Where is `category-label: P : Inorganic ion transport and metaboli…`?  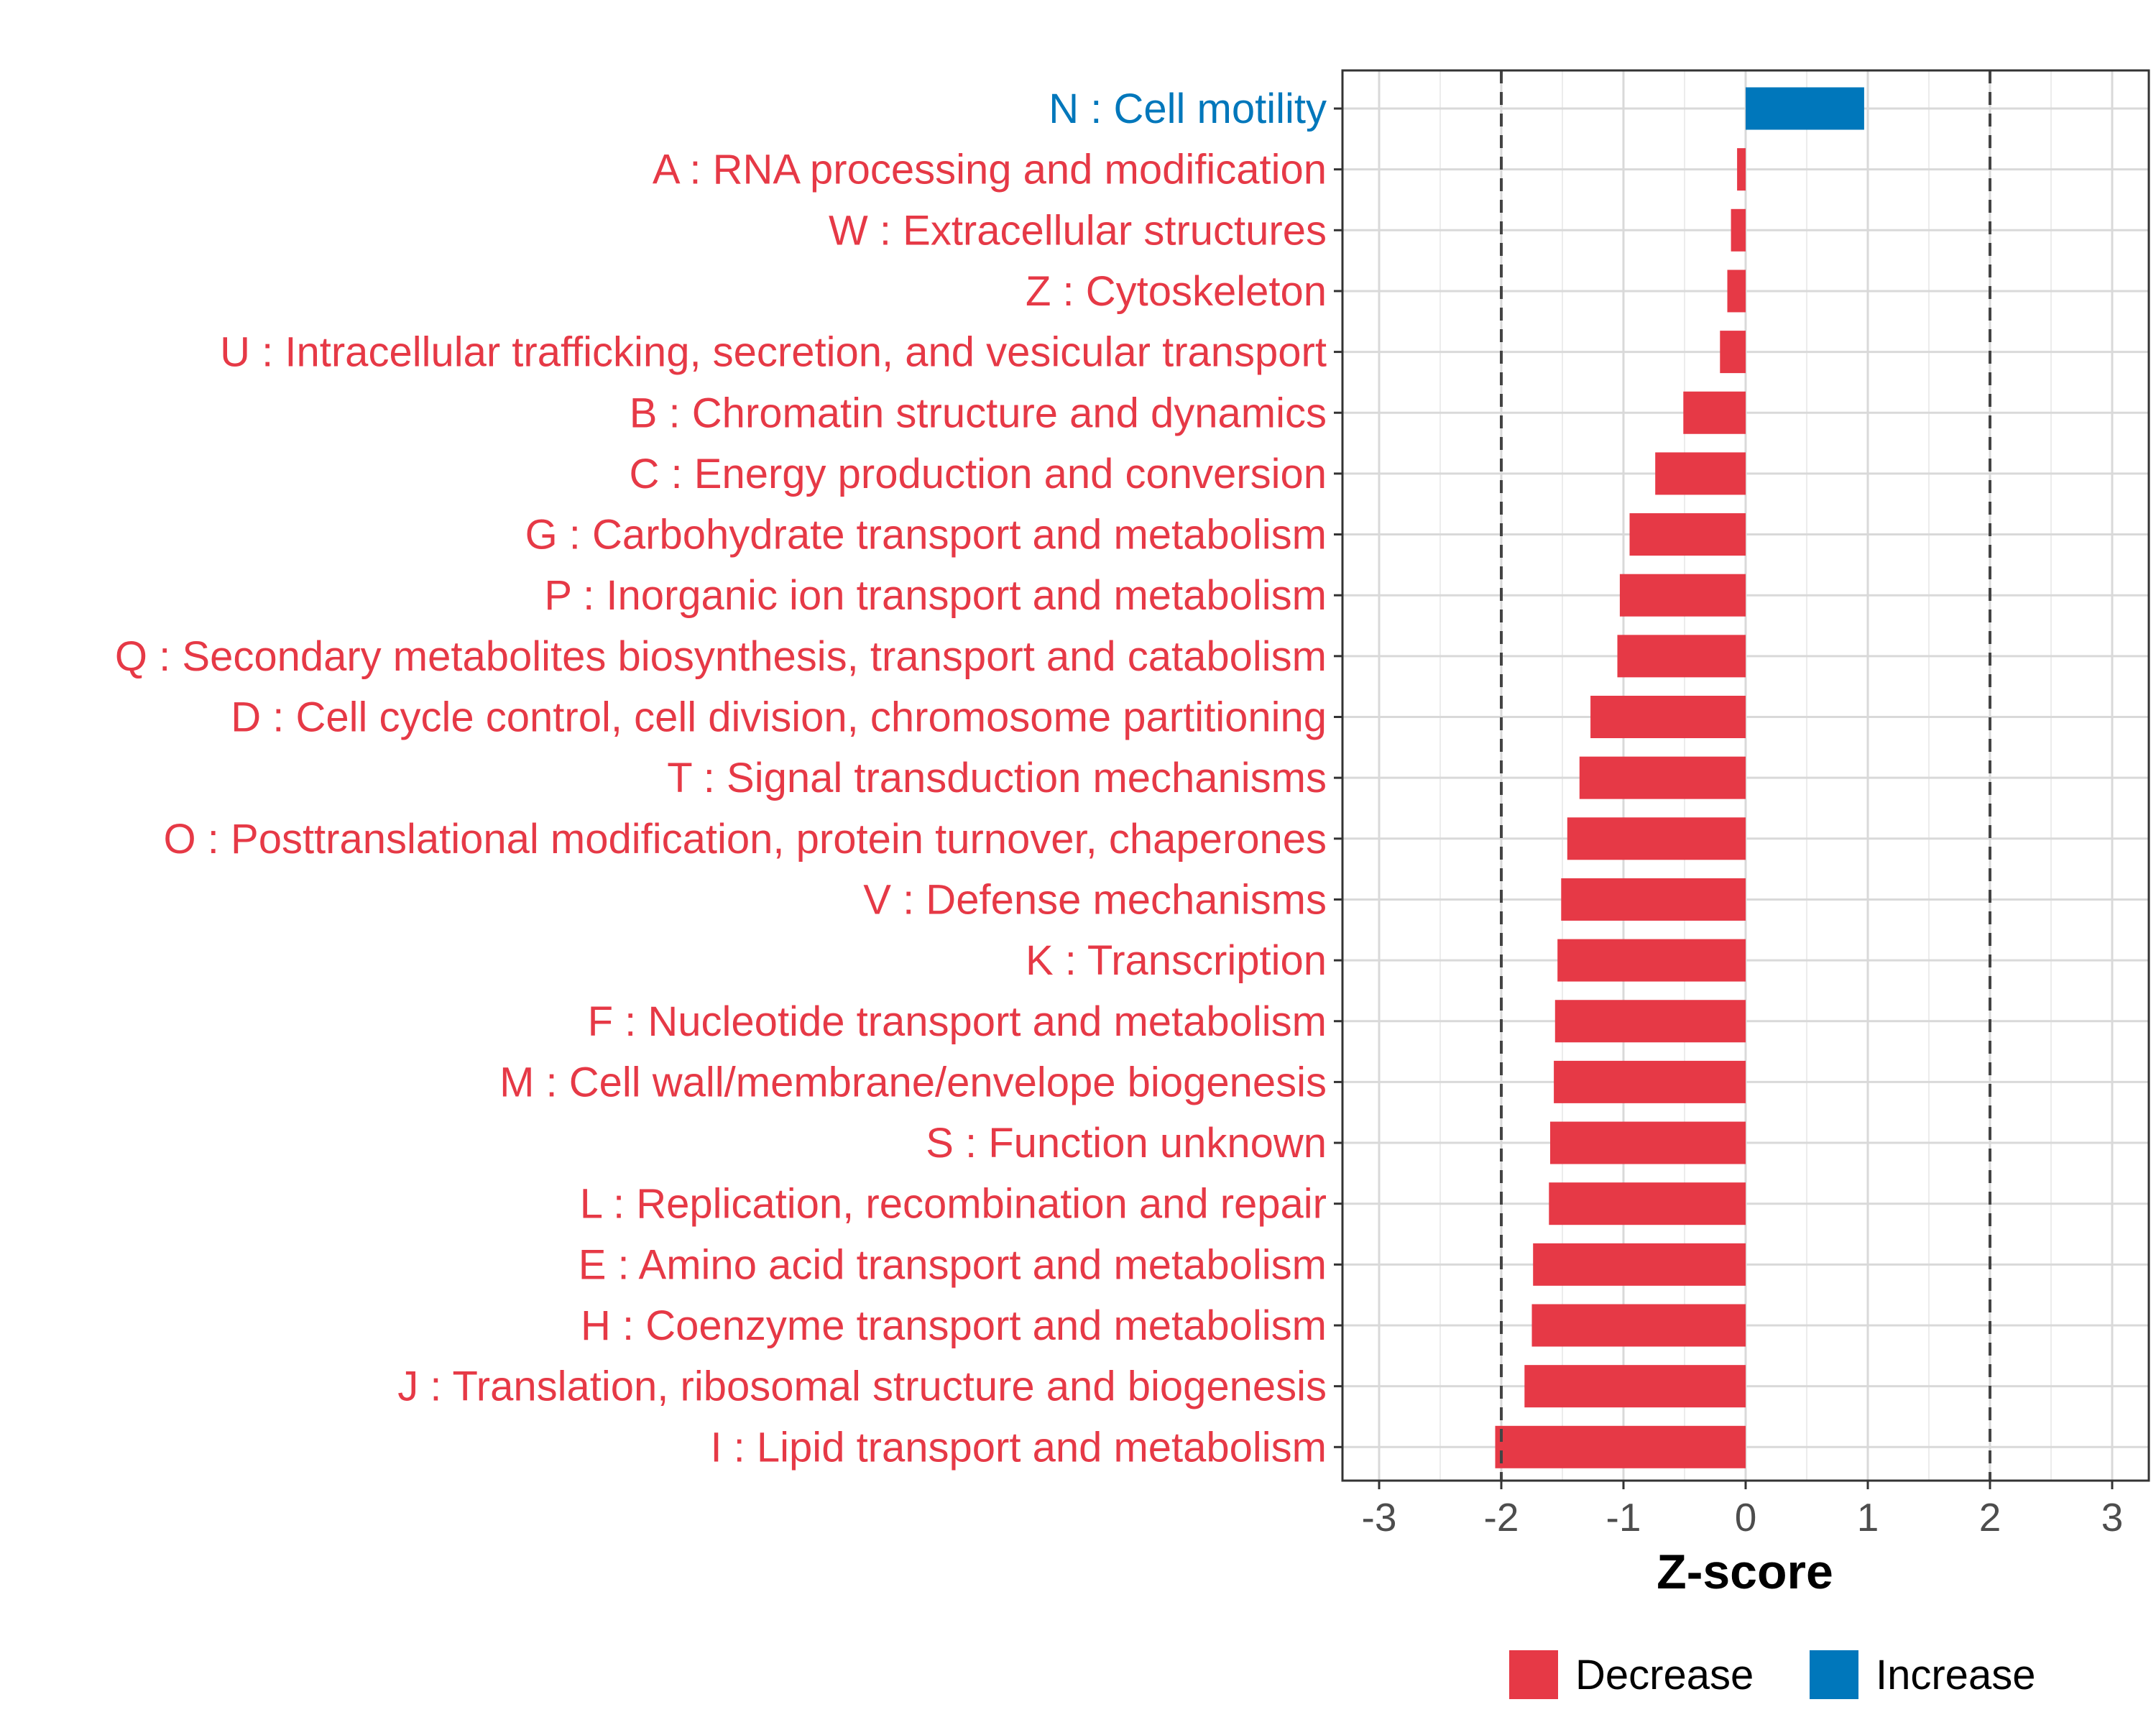 category-label: P : Inorganic ion transport and metaboli… is located at coordinates (935, 595).